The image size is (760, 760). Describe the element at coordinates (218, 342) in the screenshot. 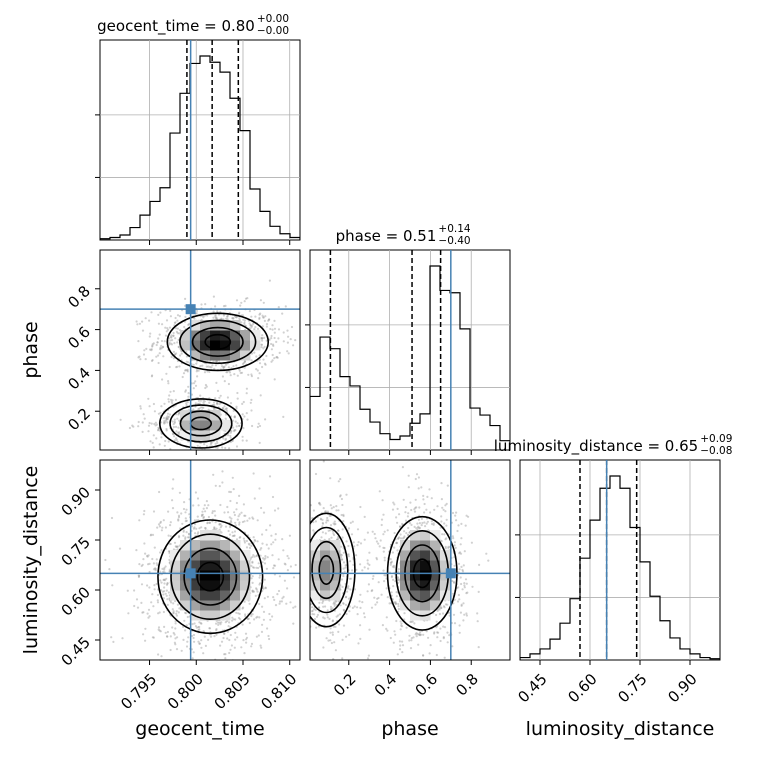

I see `contour-line` at that location.